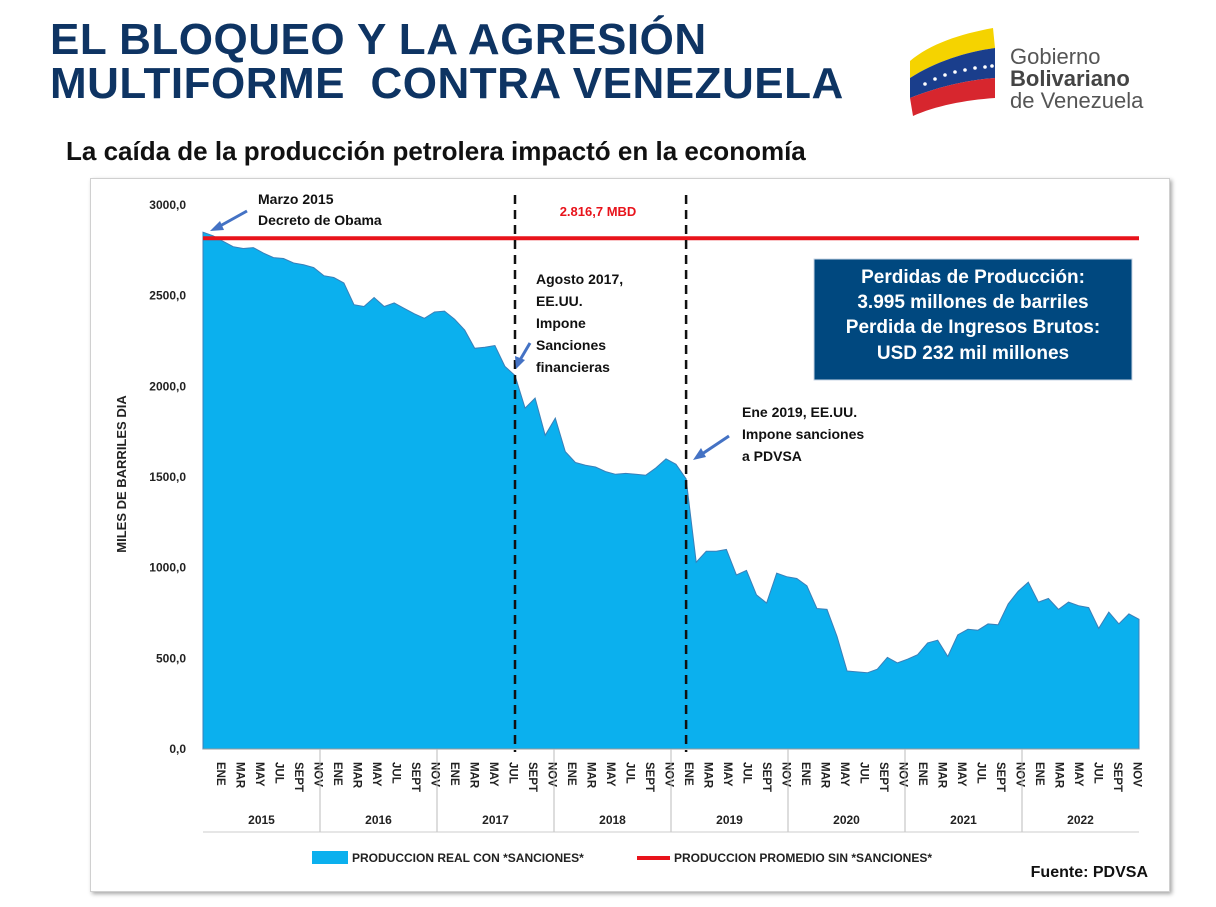 The image size is (1216, 907). I want to click on year-label: 2019, so click(729, 820).